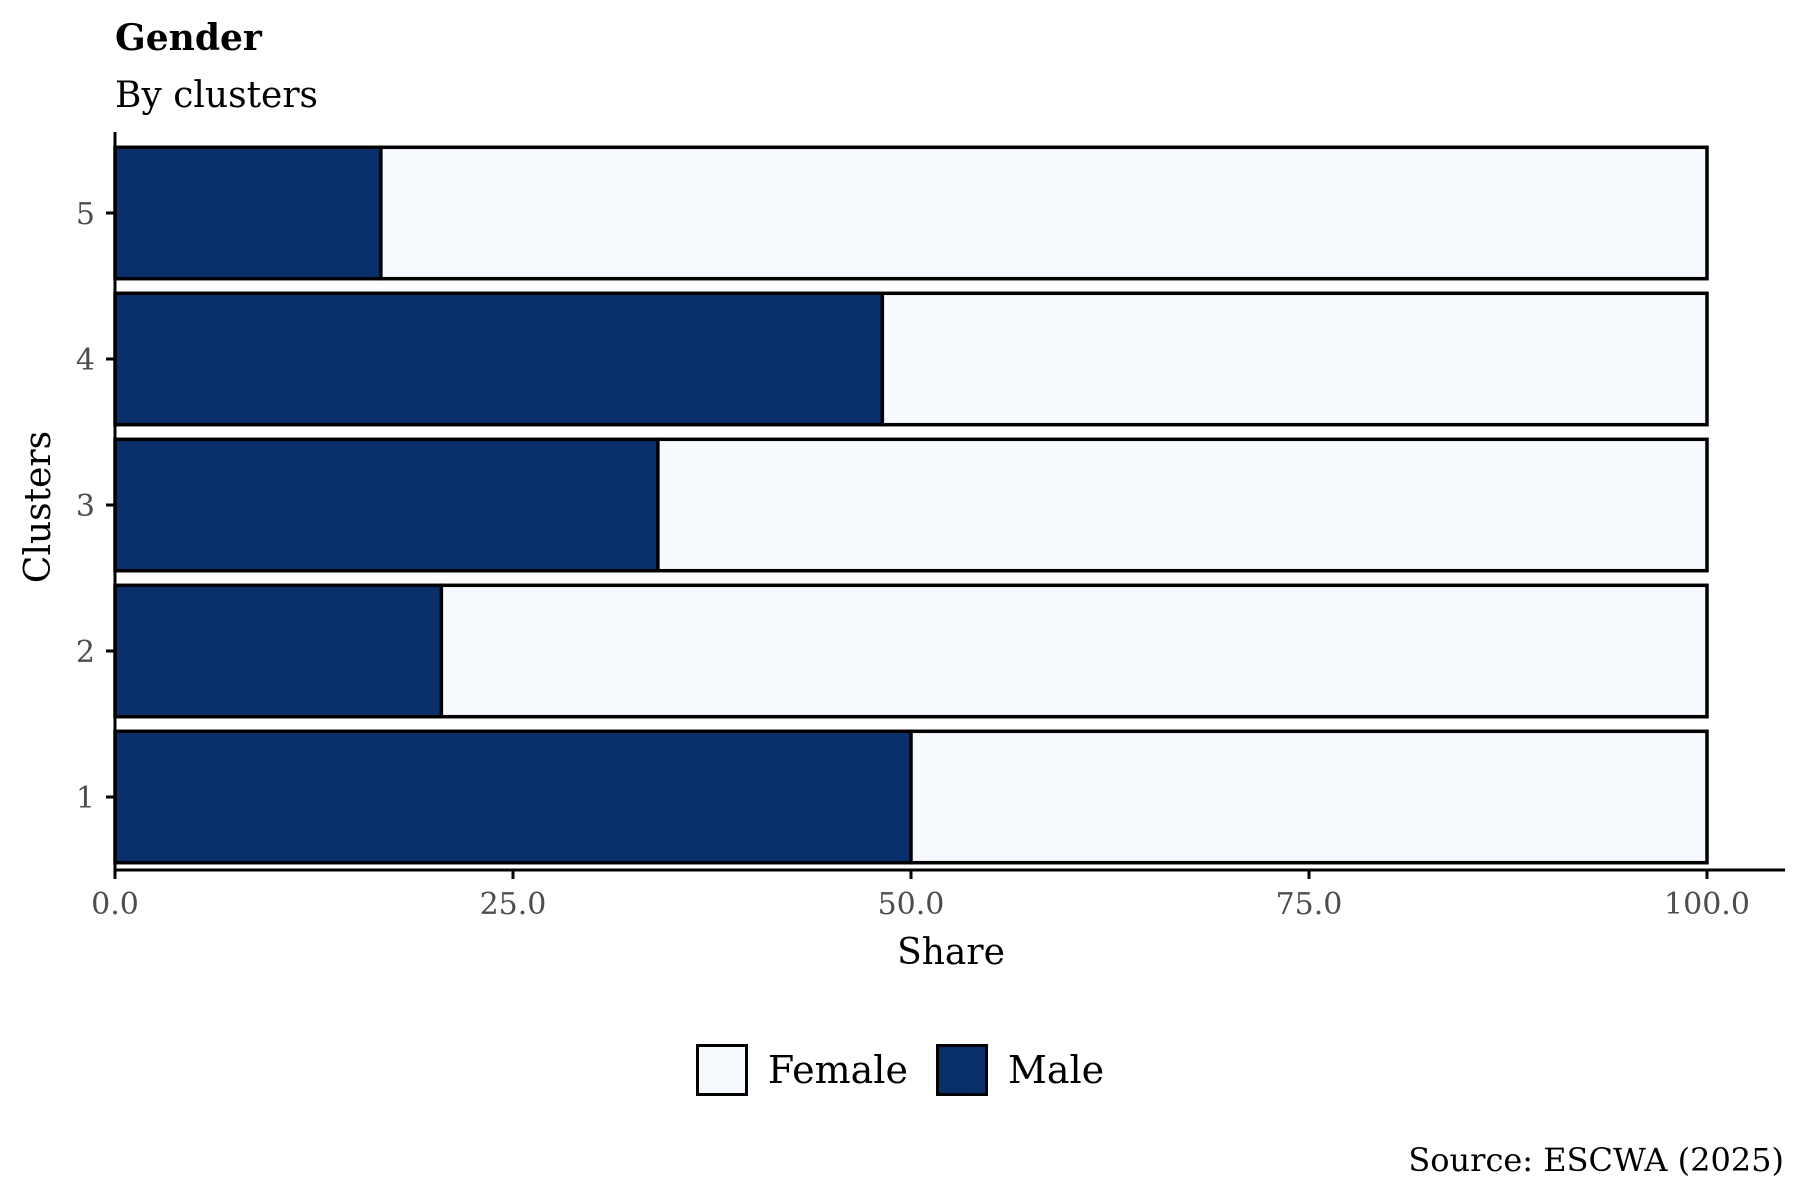 Image resolution: width=1800 pixels, height=1200 pixels. What do you see at coordinates (1056, 1070) in the screenshot?
I see `legend-label-male: Male` at bounding box center [1056, 1070].